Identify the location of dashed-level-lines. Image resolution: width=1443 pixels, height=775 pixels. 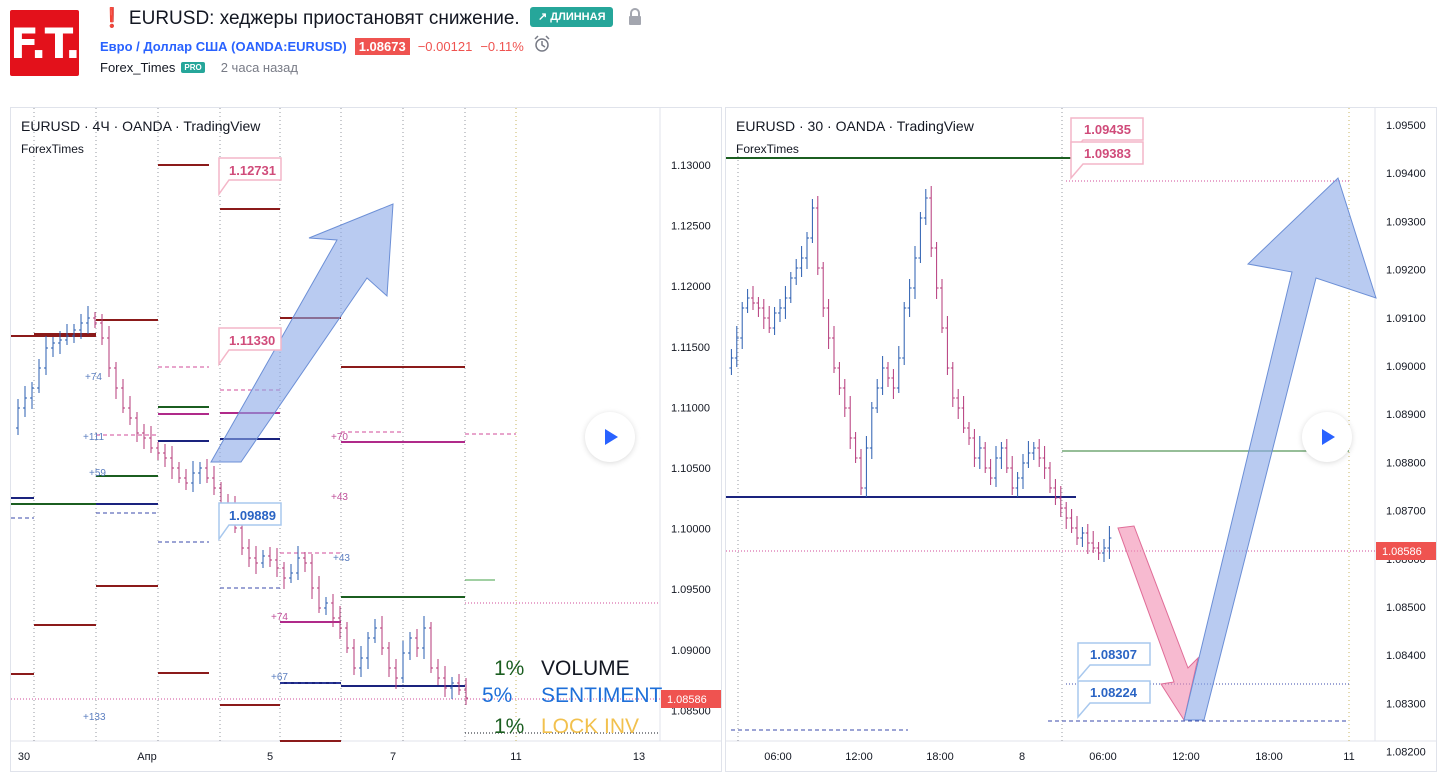
(263, 525).